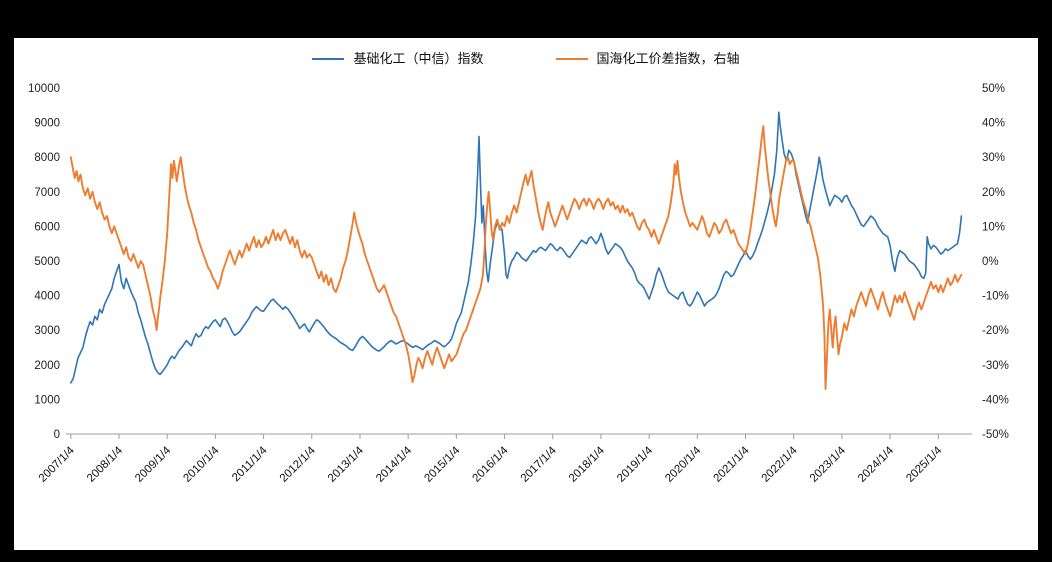 This screenshot has width=1052, height=562. I want to click on x-axis-label: 2008/1/4, so click(105, 464).